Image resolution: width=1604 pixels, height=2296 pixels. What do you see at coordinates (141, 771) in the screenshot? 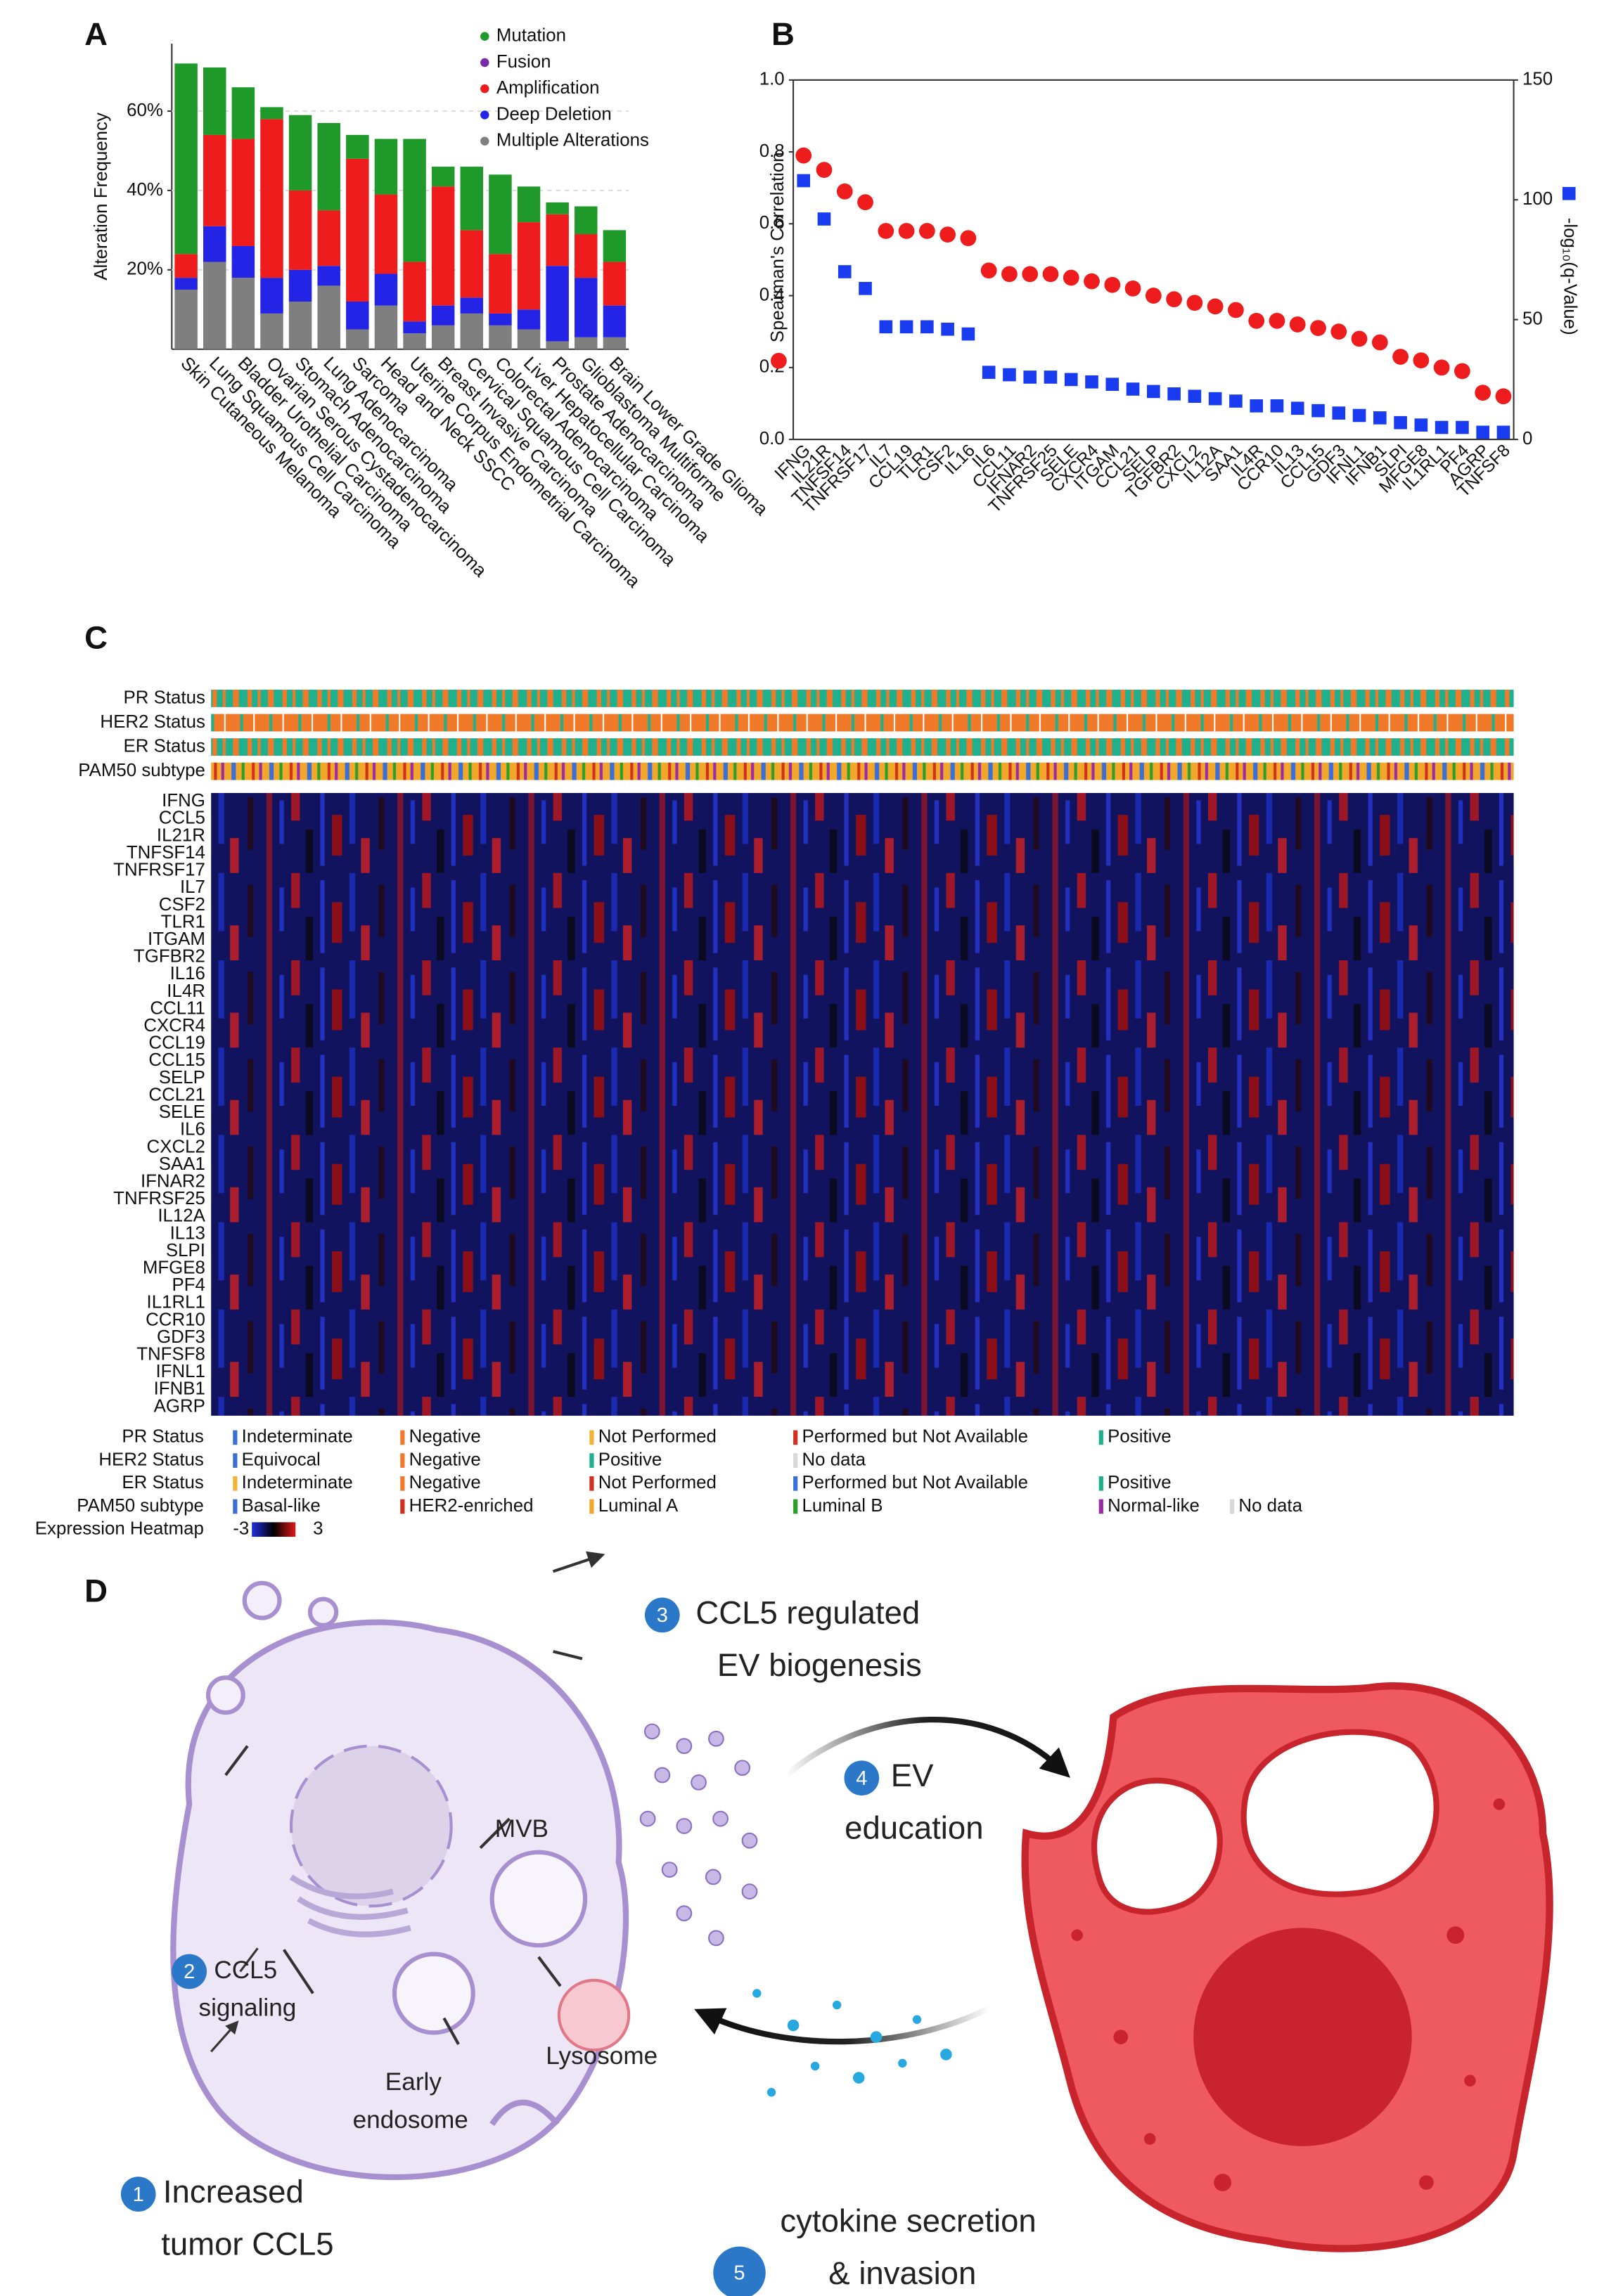
I see `track-label: PAM50 subtype` at bounding box center [141, 771].